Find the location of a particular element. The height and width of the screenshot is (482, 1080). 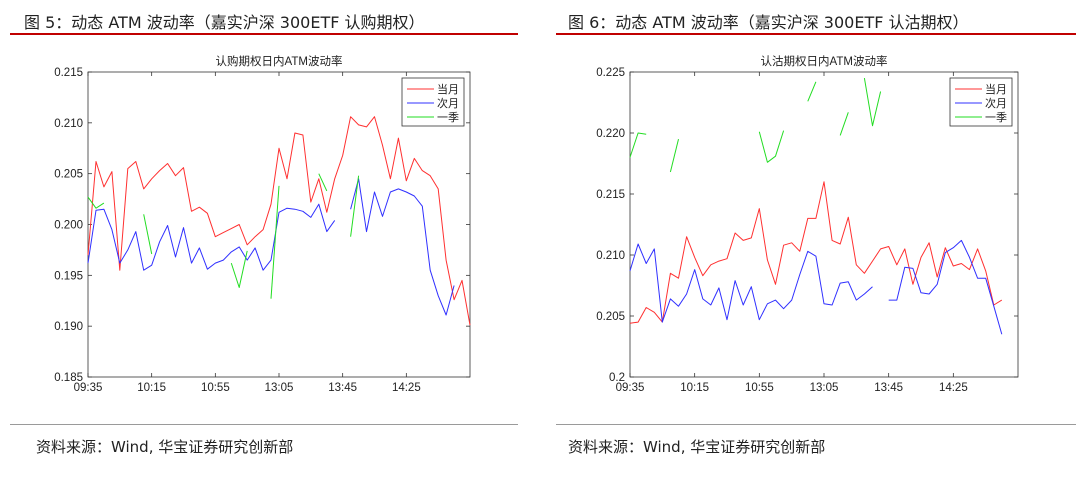

y-tick-label: 0.225 is located at coordinates (610, 73).